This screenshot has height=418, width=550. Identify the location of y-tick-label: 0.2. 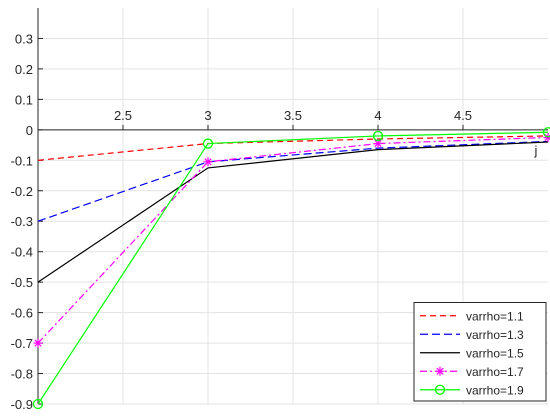
(24, 69).